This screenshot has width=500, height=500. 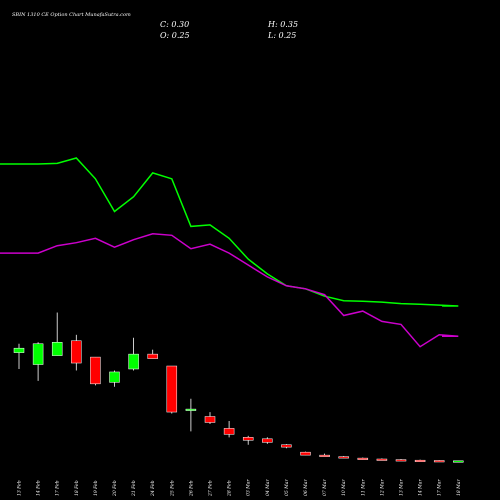 What do you see at coordinates (402, 487) in the screenshot?
I see `x-tick-label: 13 Mar` at bounding box center [402, 487].